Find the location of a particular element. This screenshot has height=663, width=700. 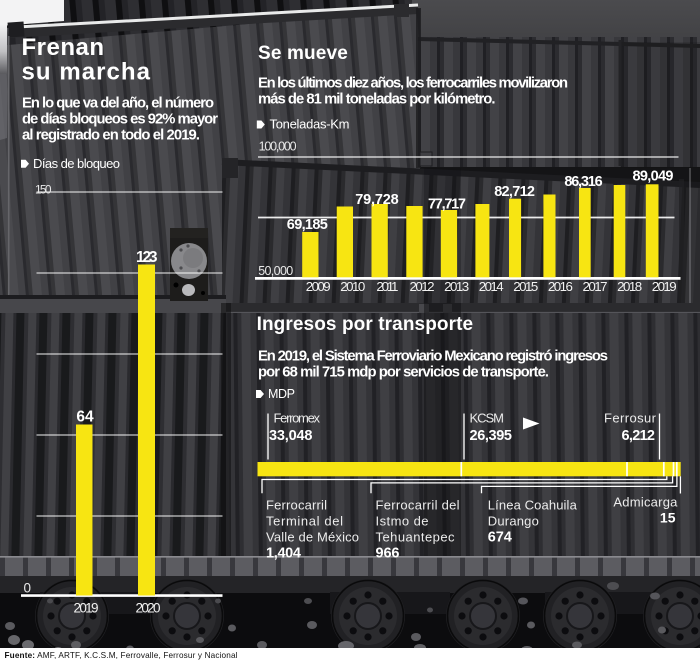

svg-text: Ferrocarril is located at coordinates (296, 504).